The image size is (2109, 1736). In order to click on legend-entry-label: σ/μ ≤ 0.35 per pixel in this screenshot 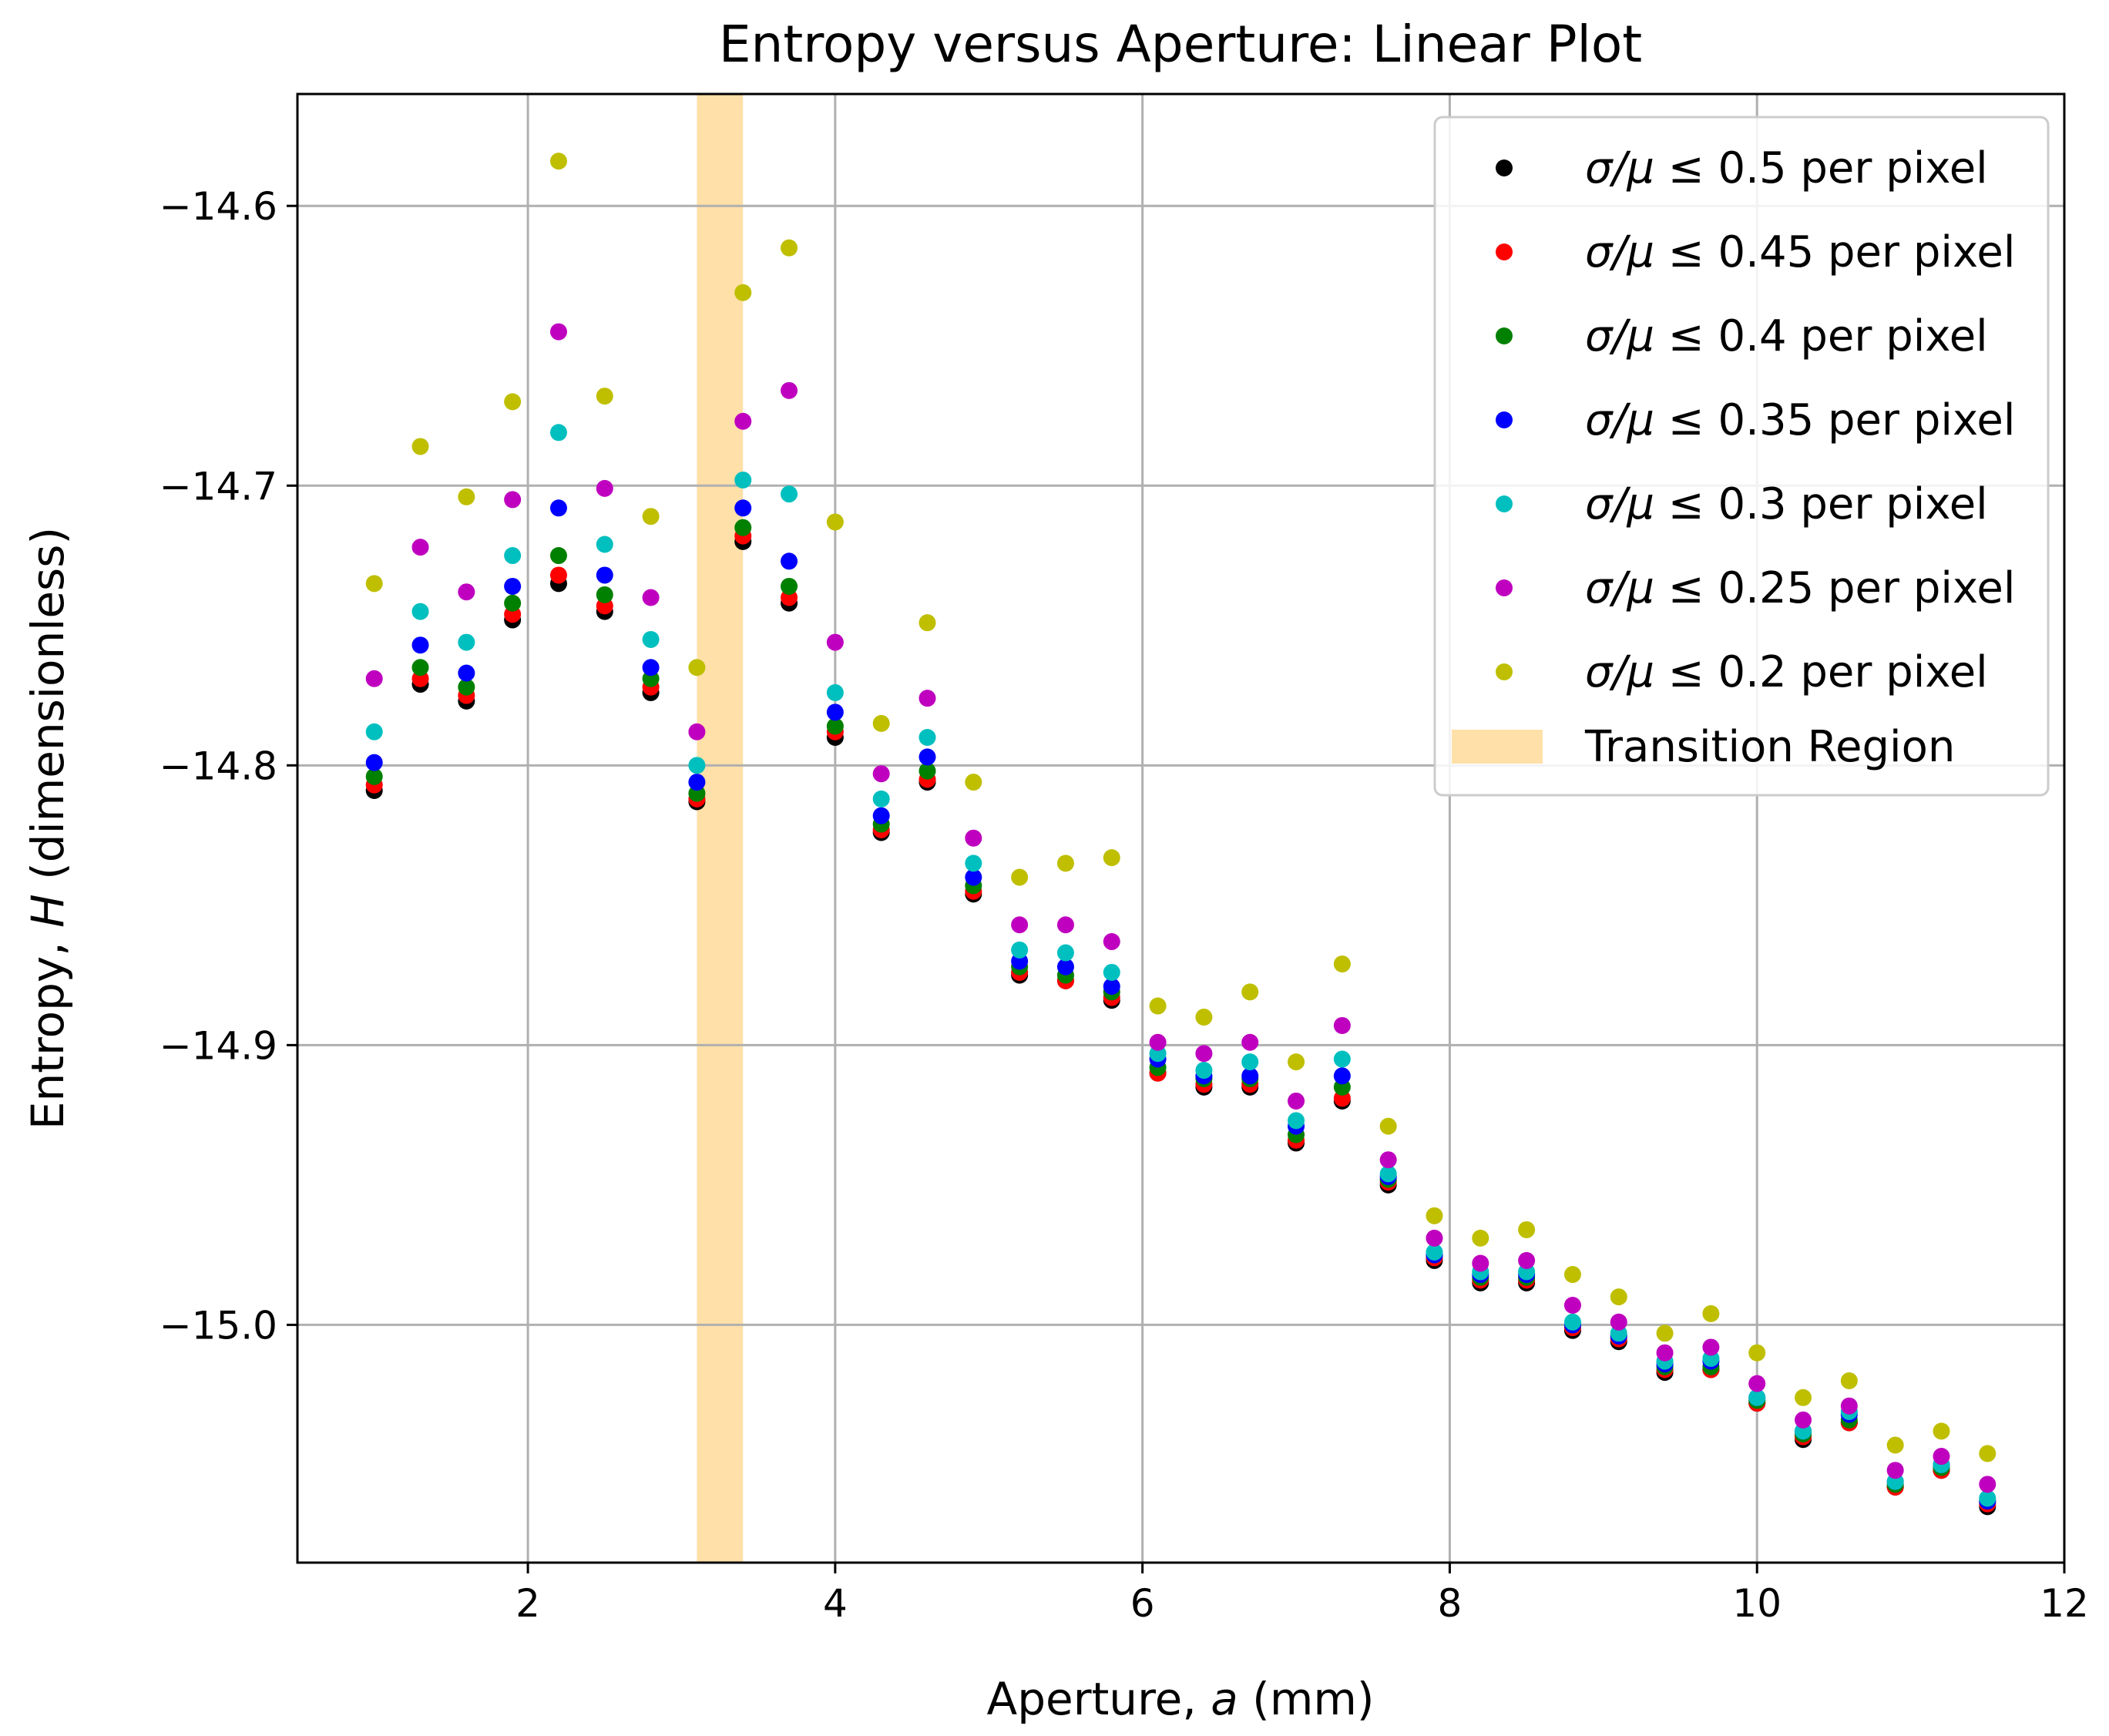, I will do `click(1800, 420)`.